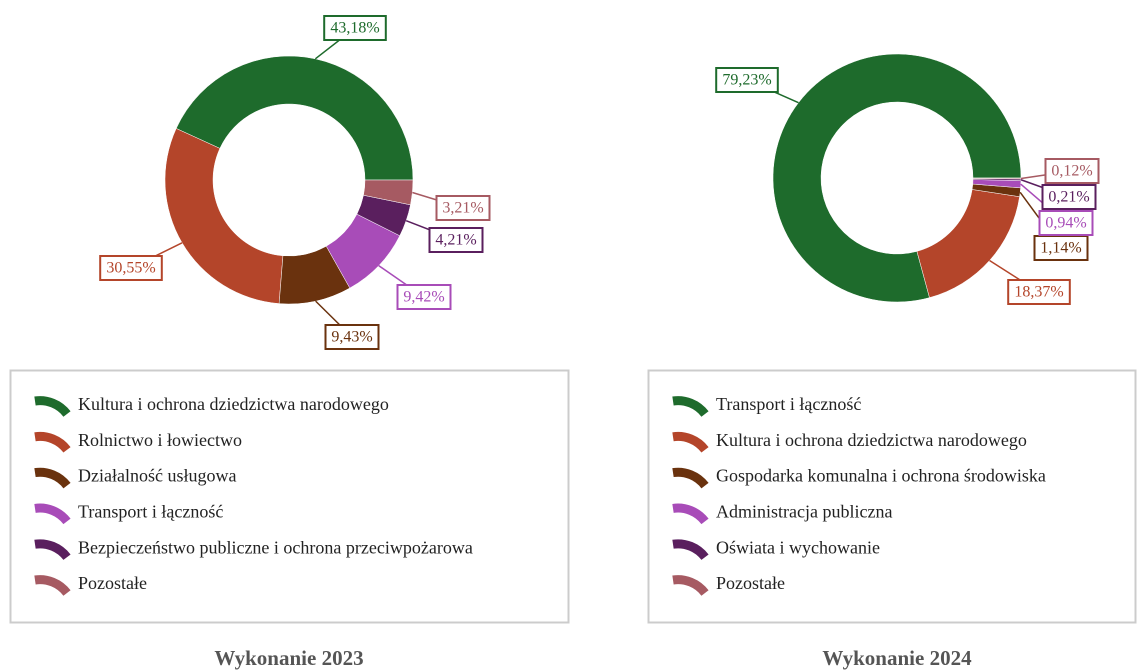  I want to click on data-label: 0,12%, so click(1071, 171).